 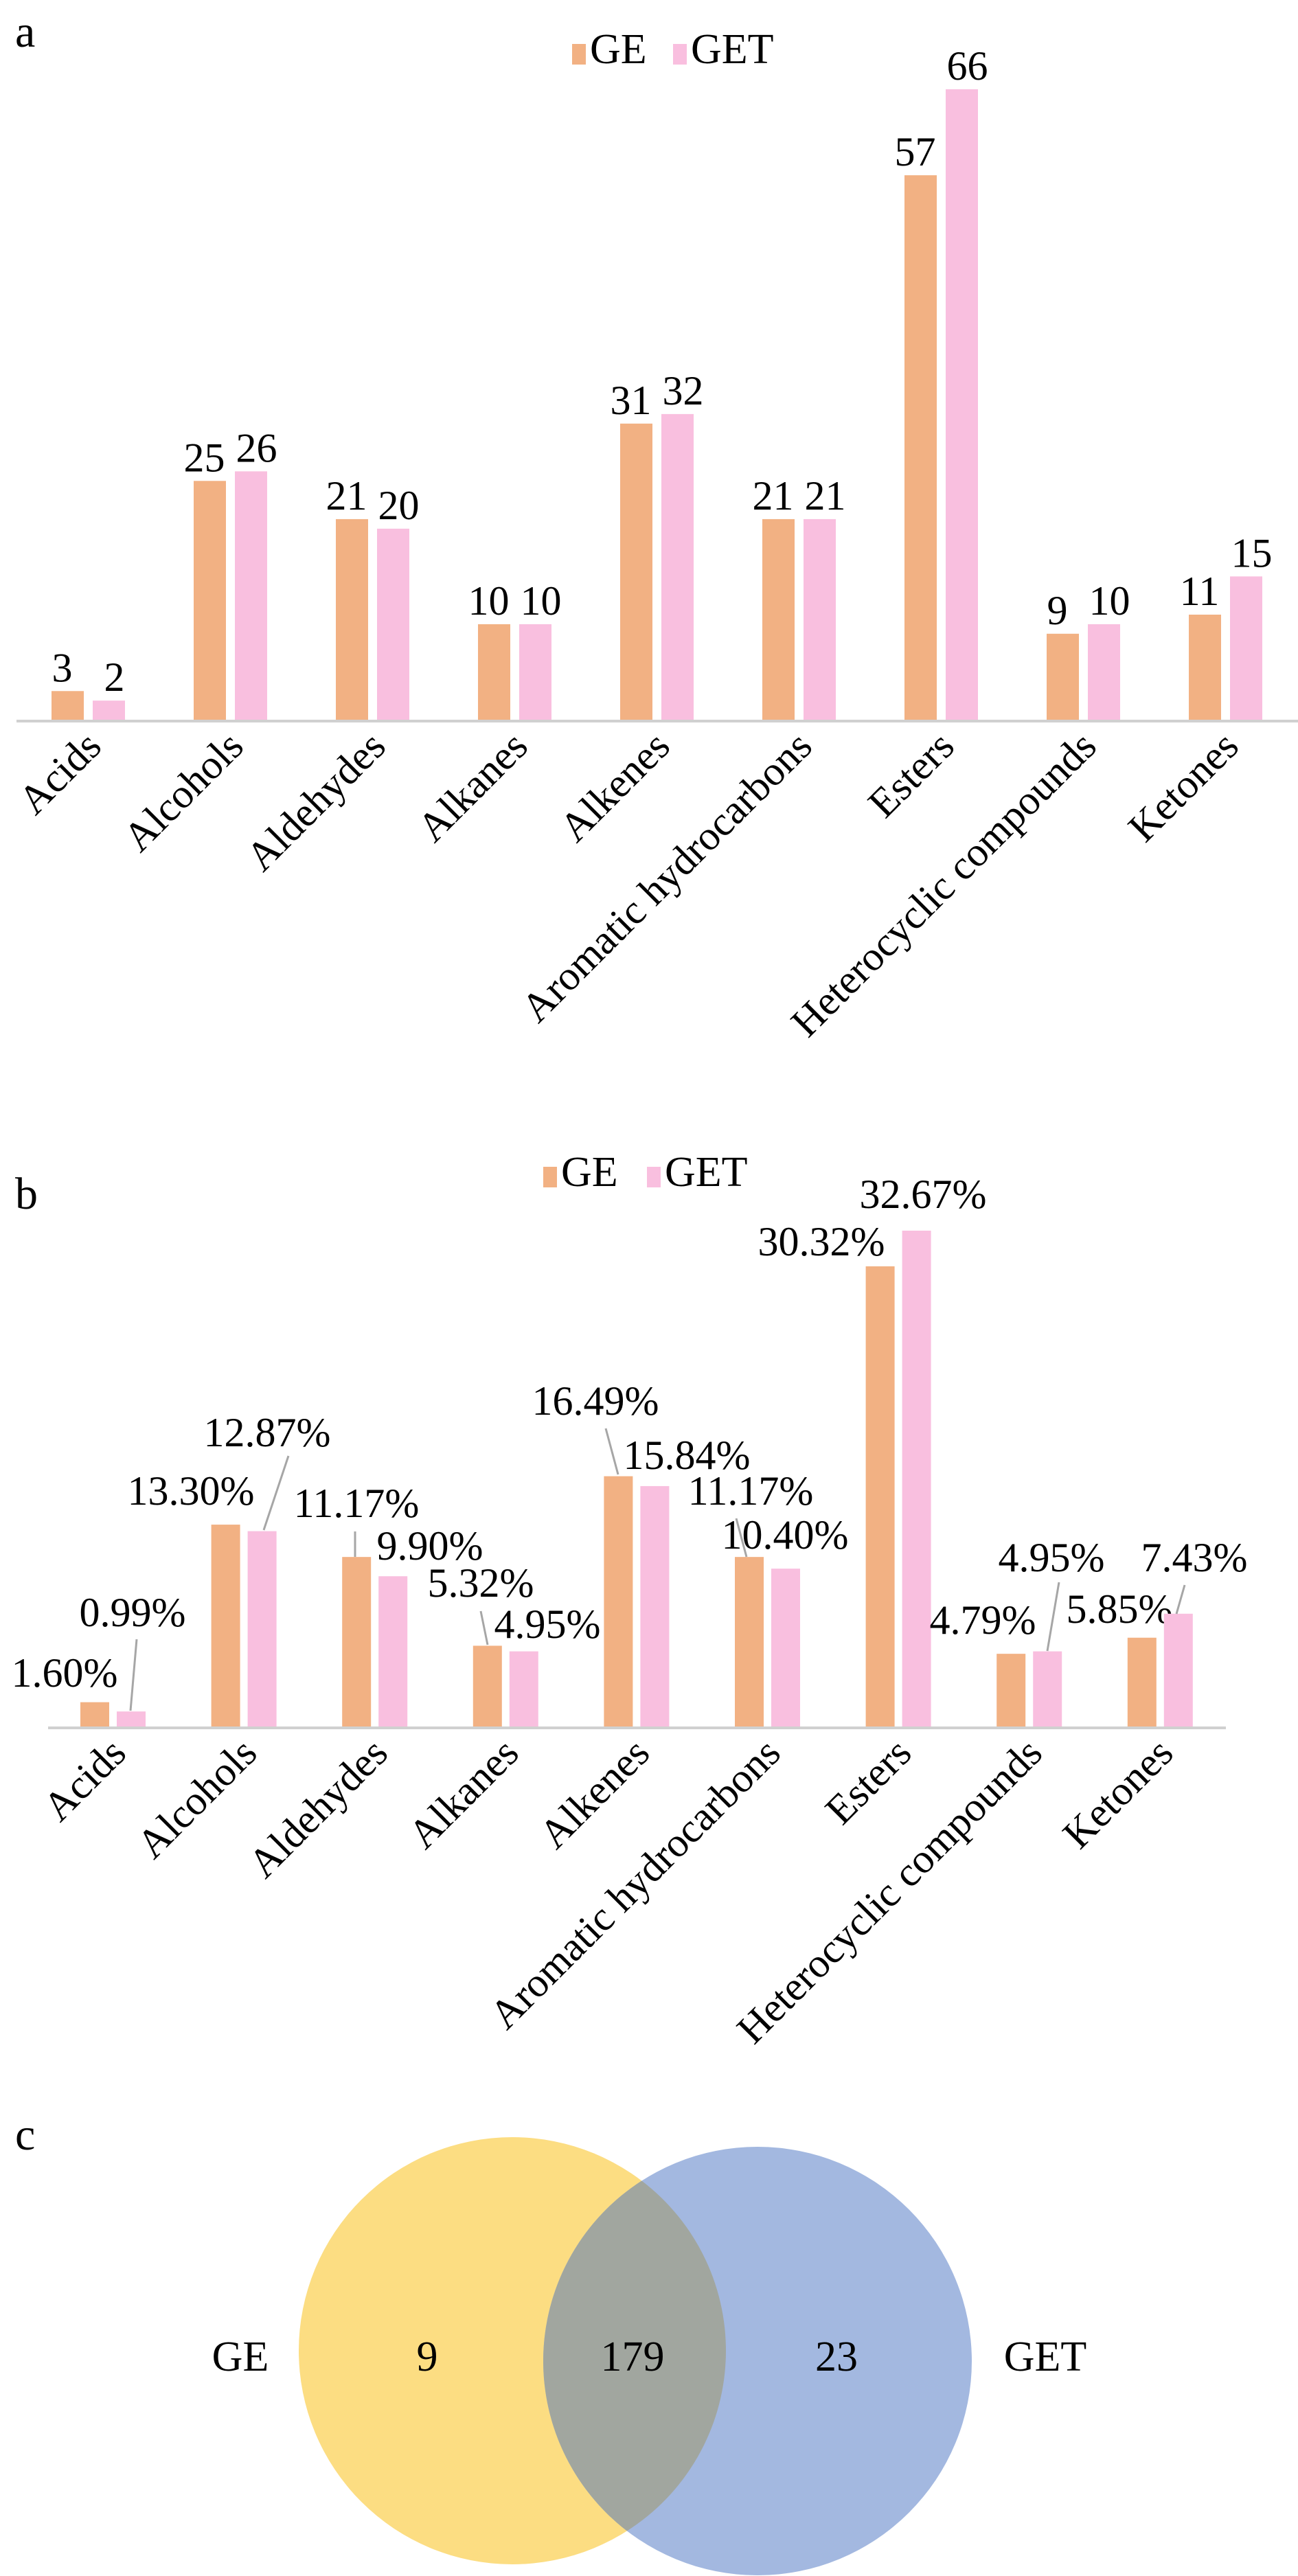 What do you see at coordinates (916, 151) in the screenshot?
I see `data-label-GE: 57` at bounding box center [916, 151].